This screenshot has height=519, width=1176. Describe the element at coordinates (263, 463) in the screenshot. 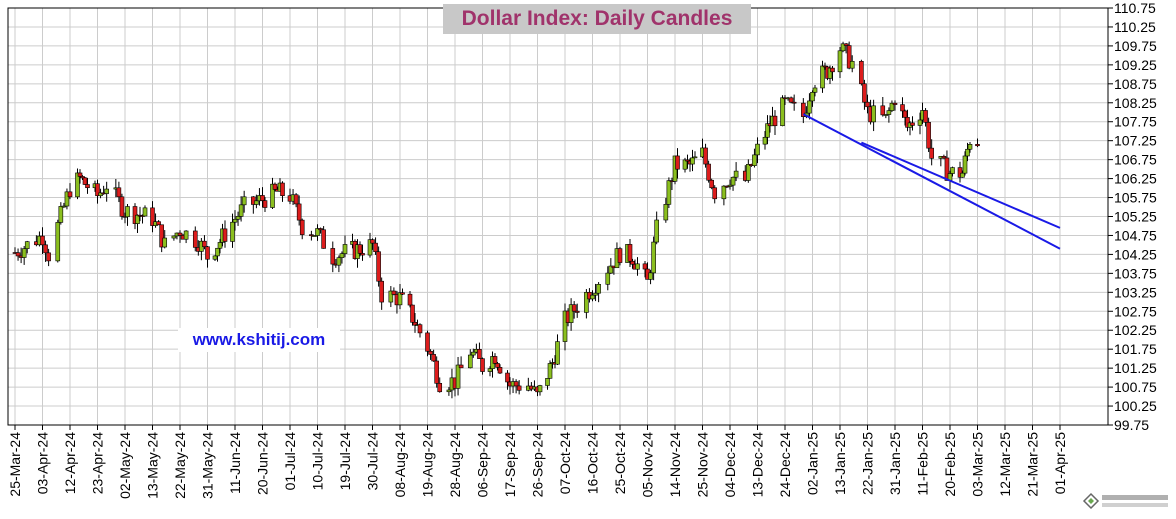

I see `x-tick-label: 20-Jun-24` at that location.